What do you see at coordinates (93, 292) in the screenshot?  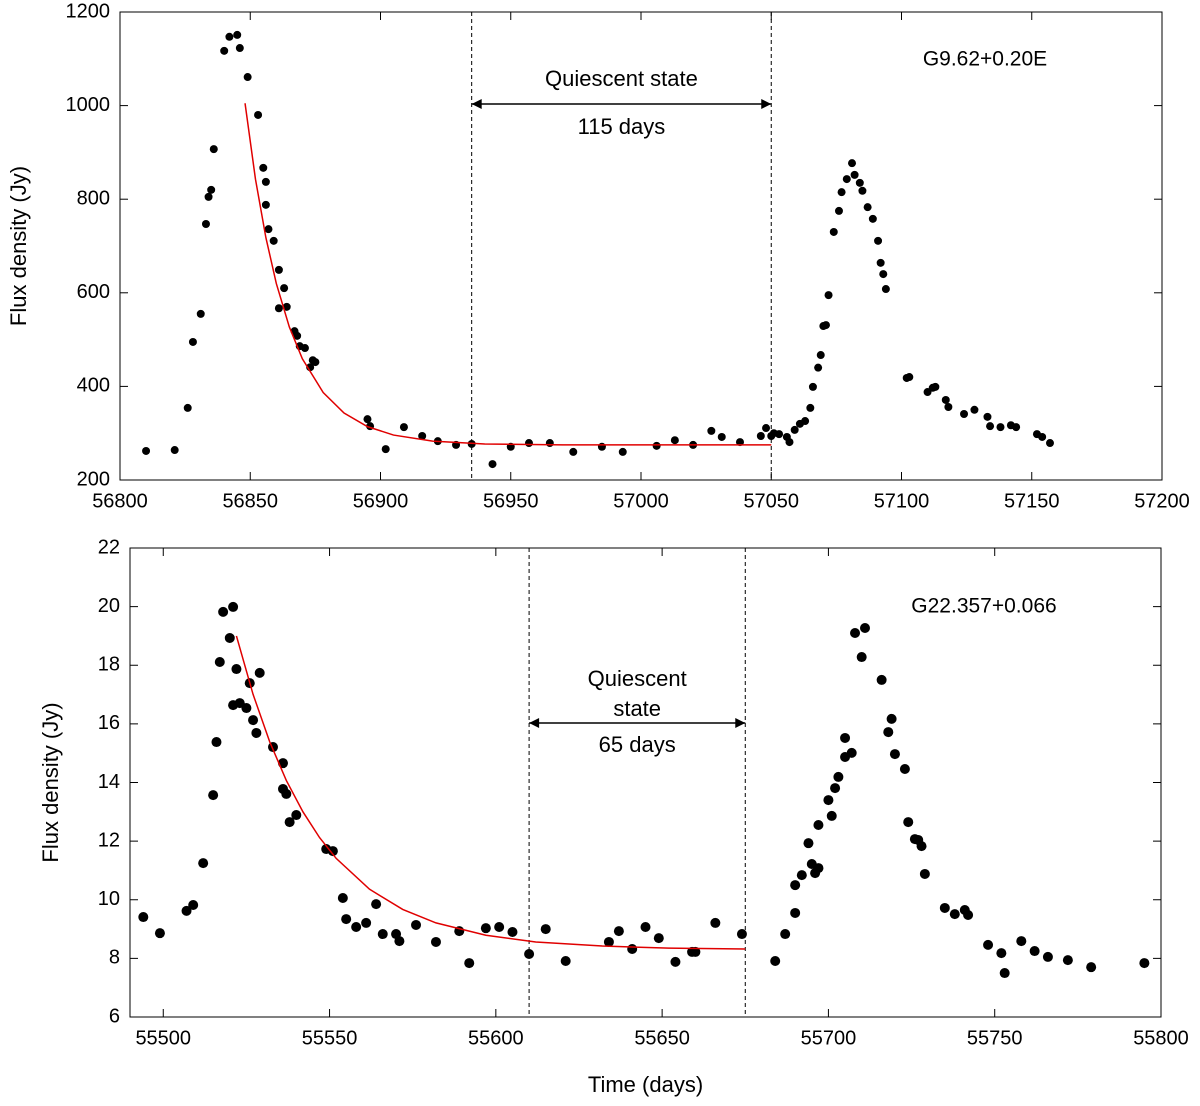 I see `y-tick-label: 600` at bounding box center [93, 292].